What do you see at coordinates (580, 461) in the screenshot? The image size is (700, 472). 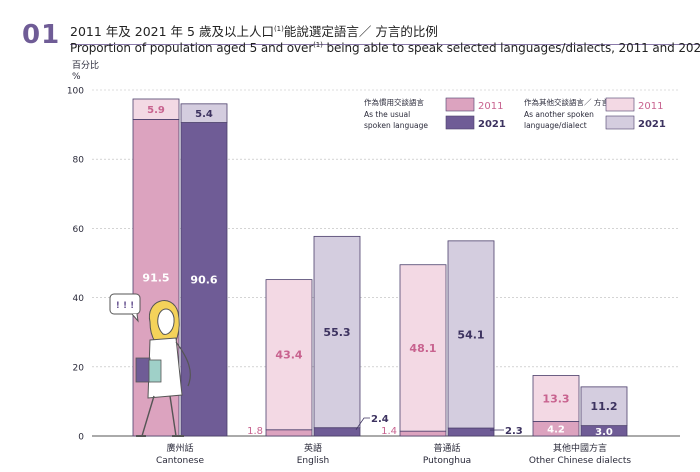 I see `category-label-en: Other Chinese dialects` at bounding box center [580, 461].